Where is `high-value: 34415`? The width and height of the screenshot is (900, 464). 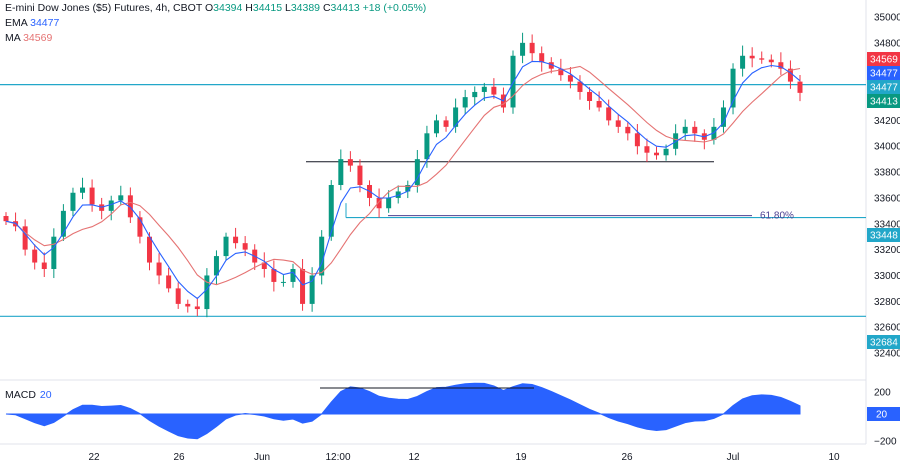 high-value: 34415 is located at coordinates (267, 8).